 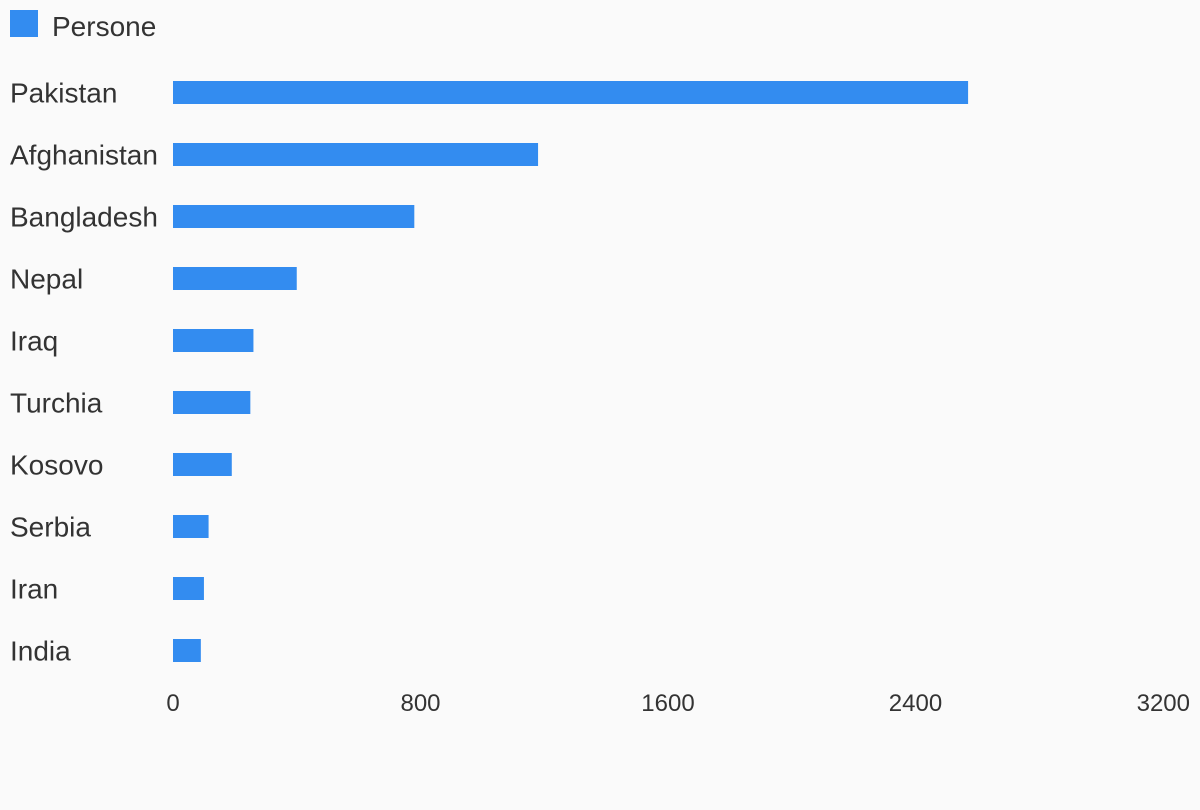 What do you see at coordinates (188, 588) in the screenshot?
I see `bar-iran` at bounding box center [188, 588].